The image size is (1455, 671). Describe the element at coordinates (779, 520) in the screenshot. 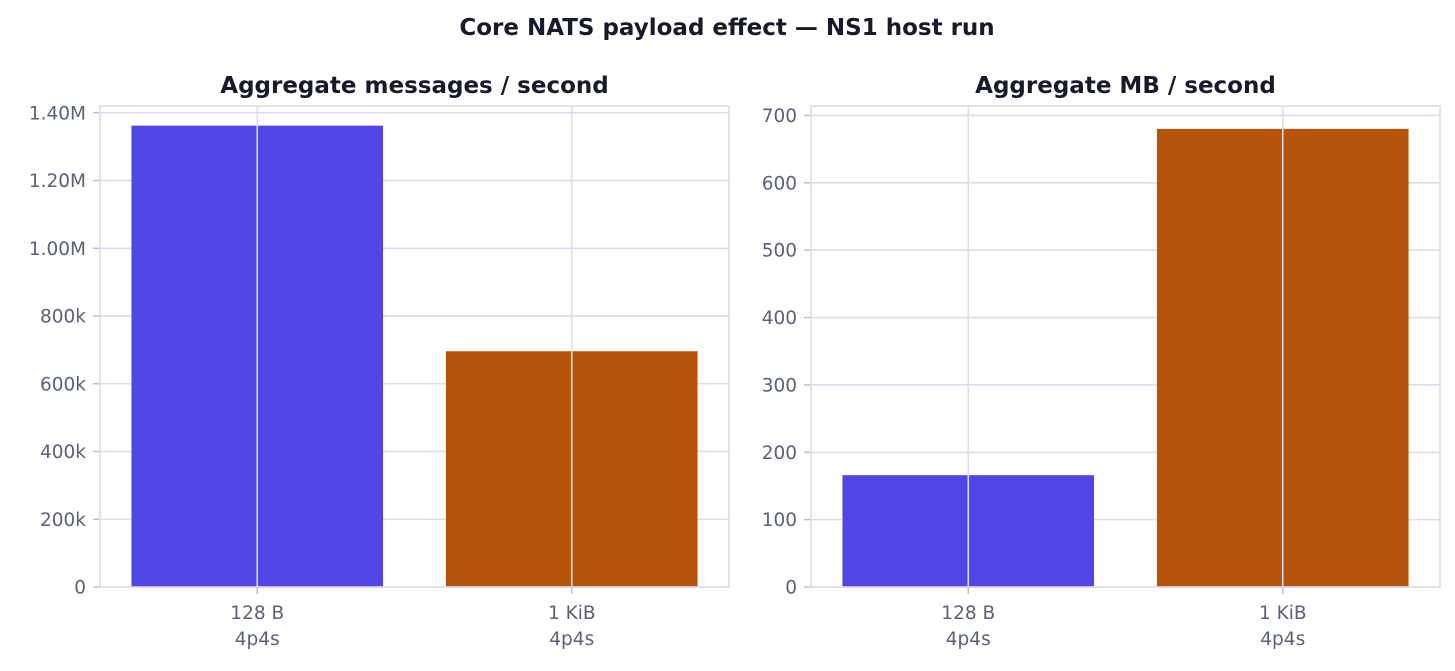

I see `y-tick-label: 100` at that location.